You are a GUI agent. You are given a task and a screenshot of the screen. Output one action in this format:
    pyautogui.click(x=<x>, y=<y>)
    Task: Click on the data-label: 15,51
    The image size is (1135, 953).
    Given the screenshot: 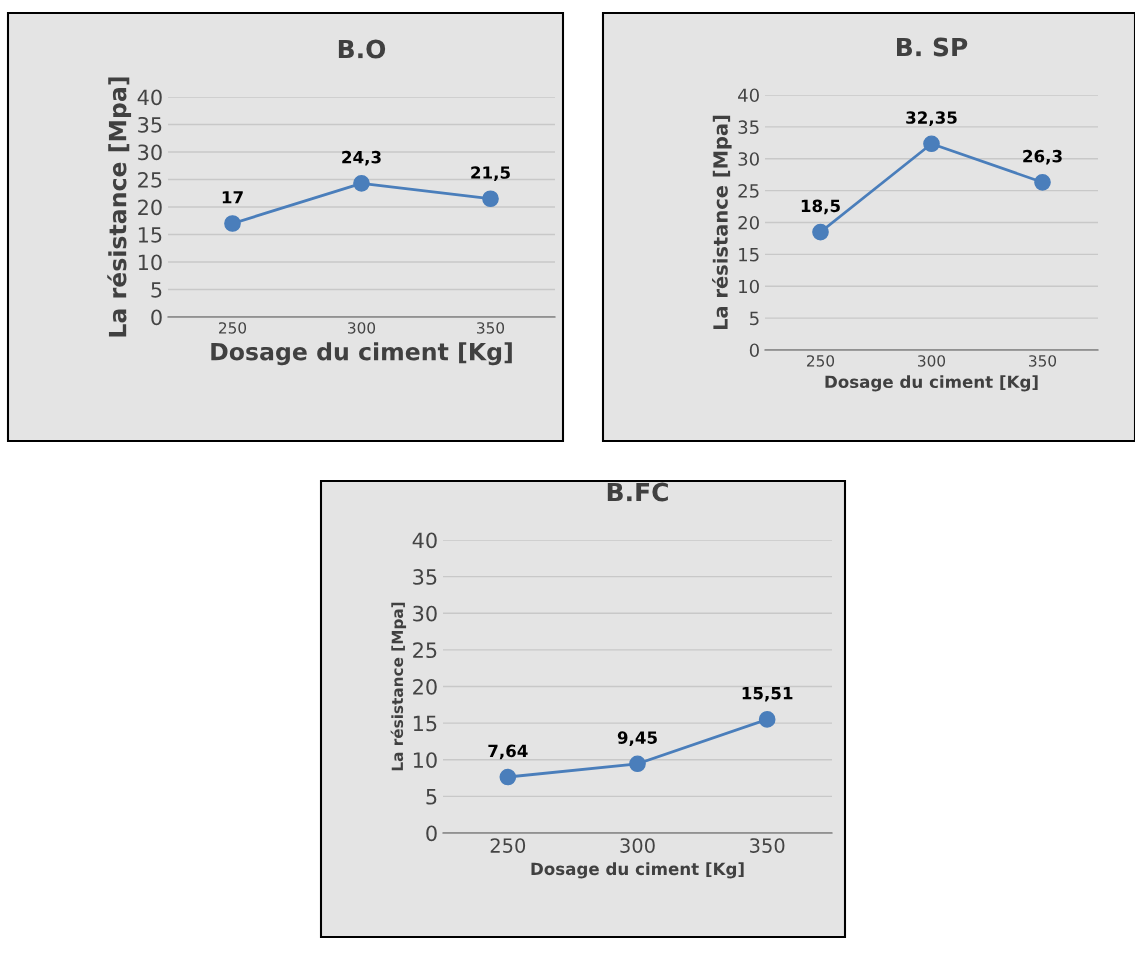 What is the action you would take?
    pyautogui.click(x=767, y=694)
    